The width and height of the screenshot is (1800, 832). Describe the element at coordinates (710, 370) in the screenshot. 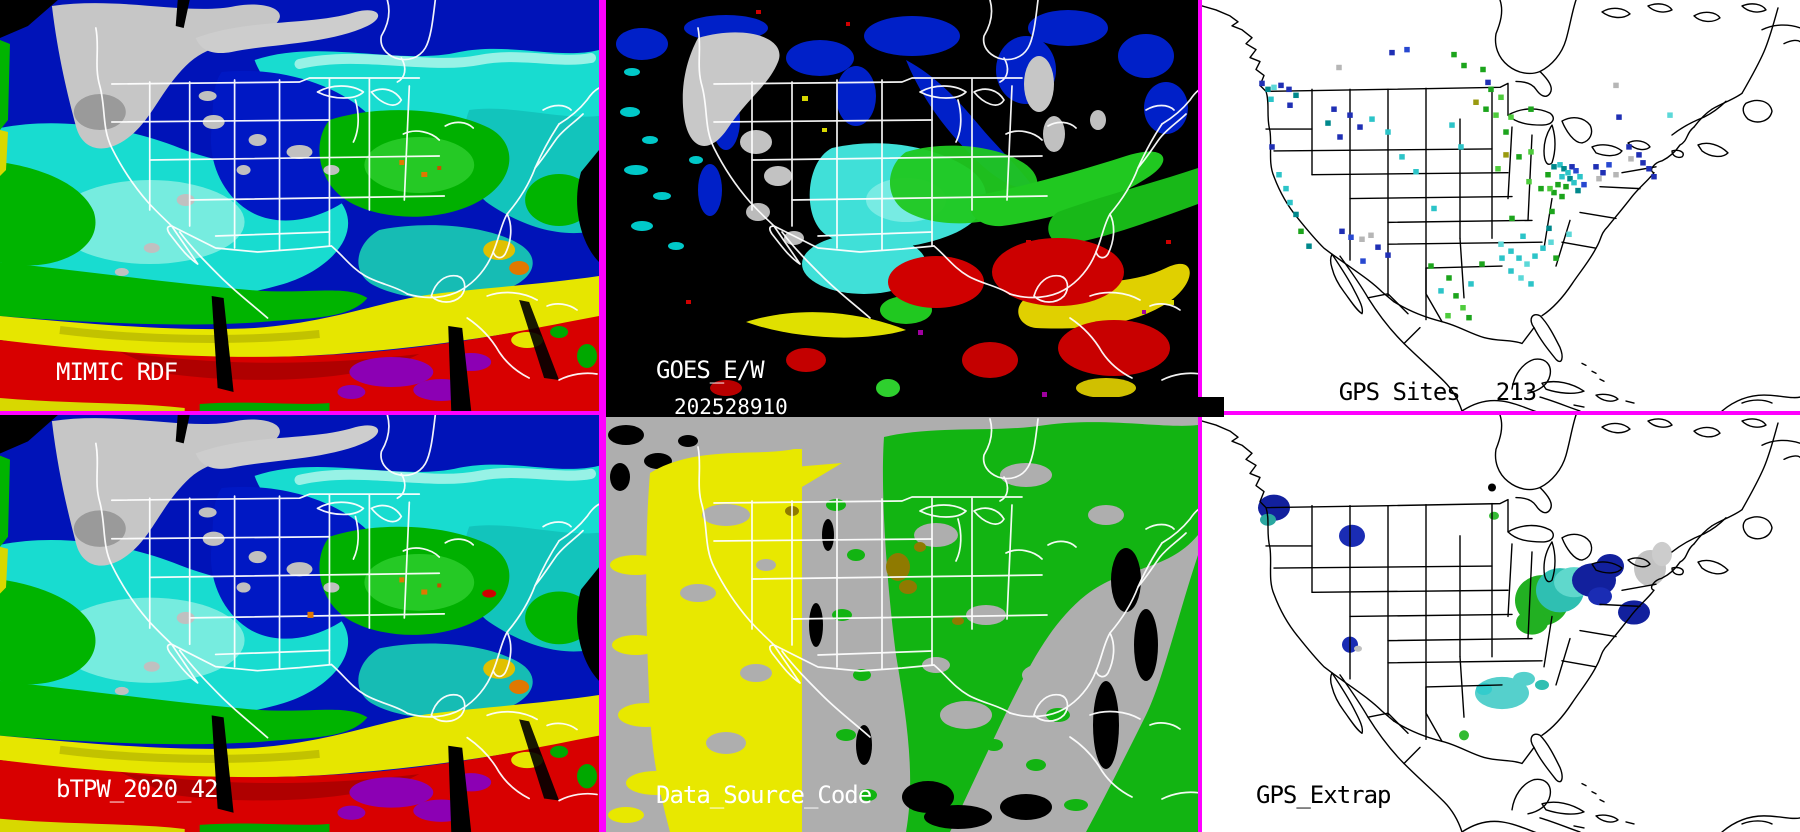

I see `panel-label-goes-ew: GOES_E/W` at that location.